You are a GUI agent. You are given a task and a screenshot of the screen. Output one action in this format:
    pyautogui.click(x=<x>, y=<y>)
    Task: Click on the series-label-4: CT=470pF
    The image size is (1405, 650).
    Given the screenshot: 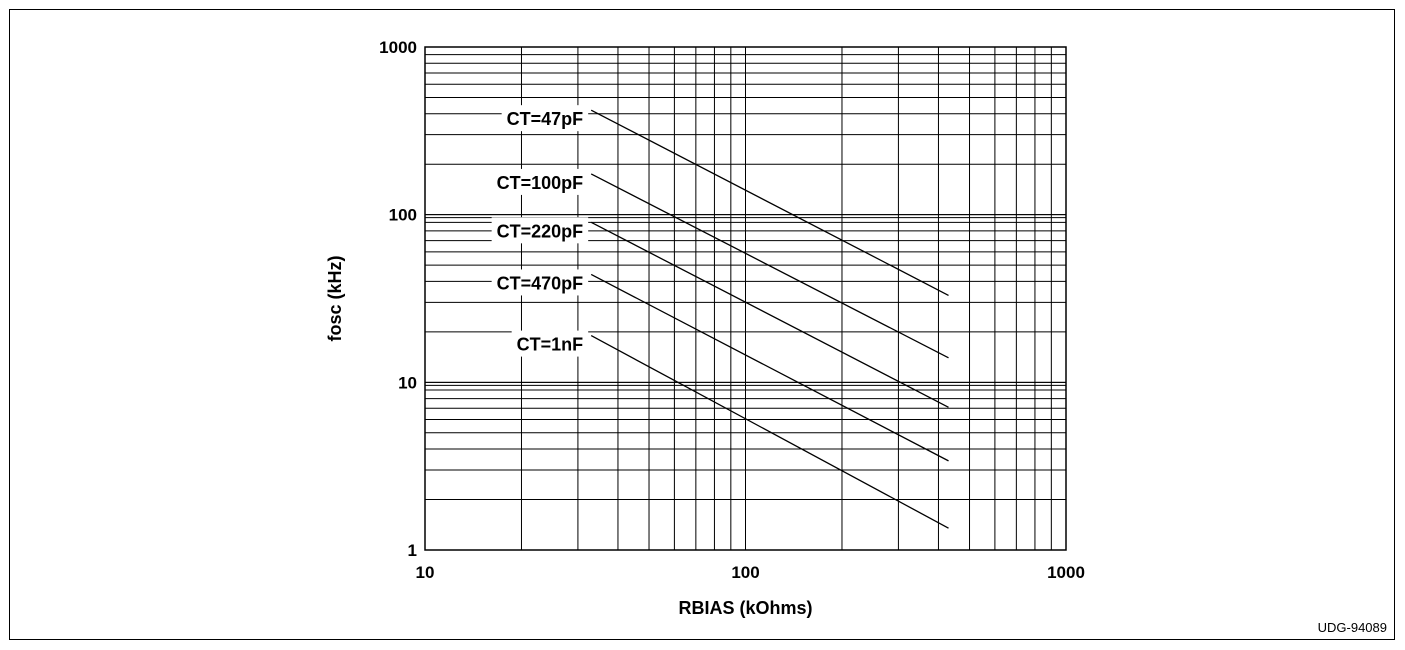 What is the action you would take?
    pyautogui.click(x=540, y=283)
    